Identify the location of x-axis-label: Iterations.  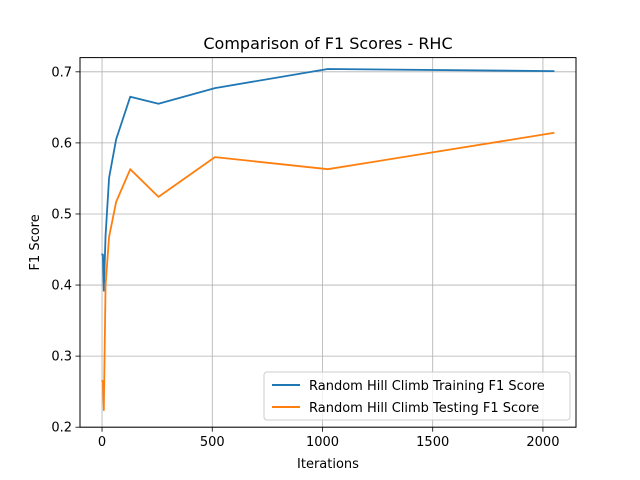
(328, 464).